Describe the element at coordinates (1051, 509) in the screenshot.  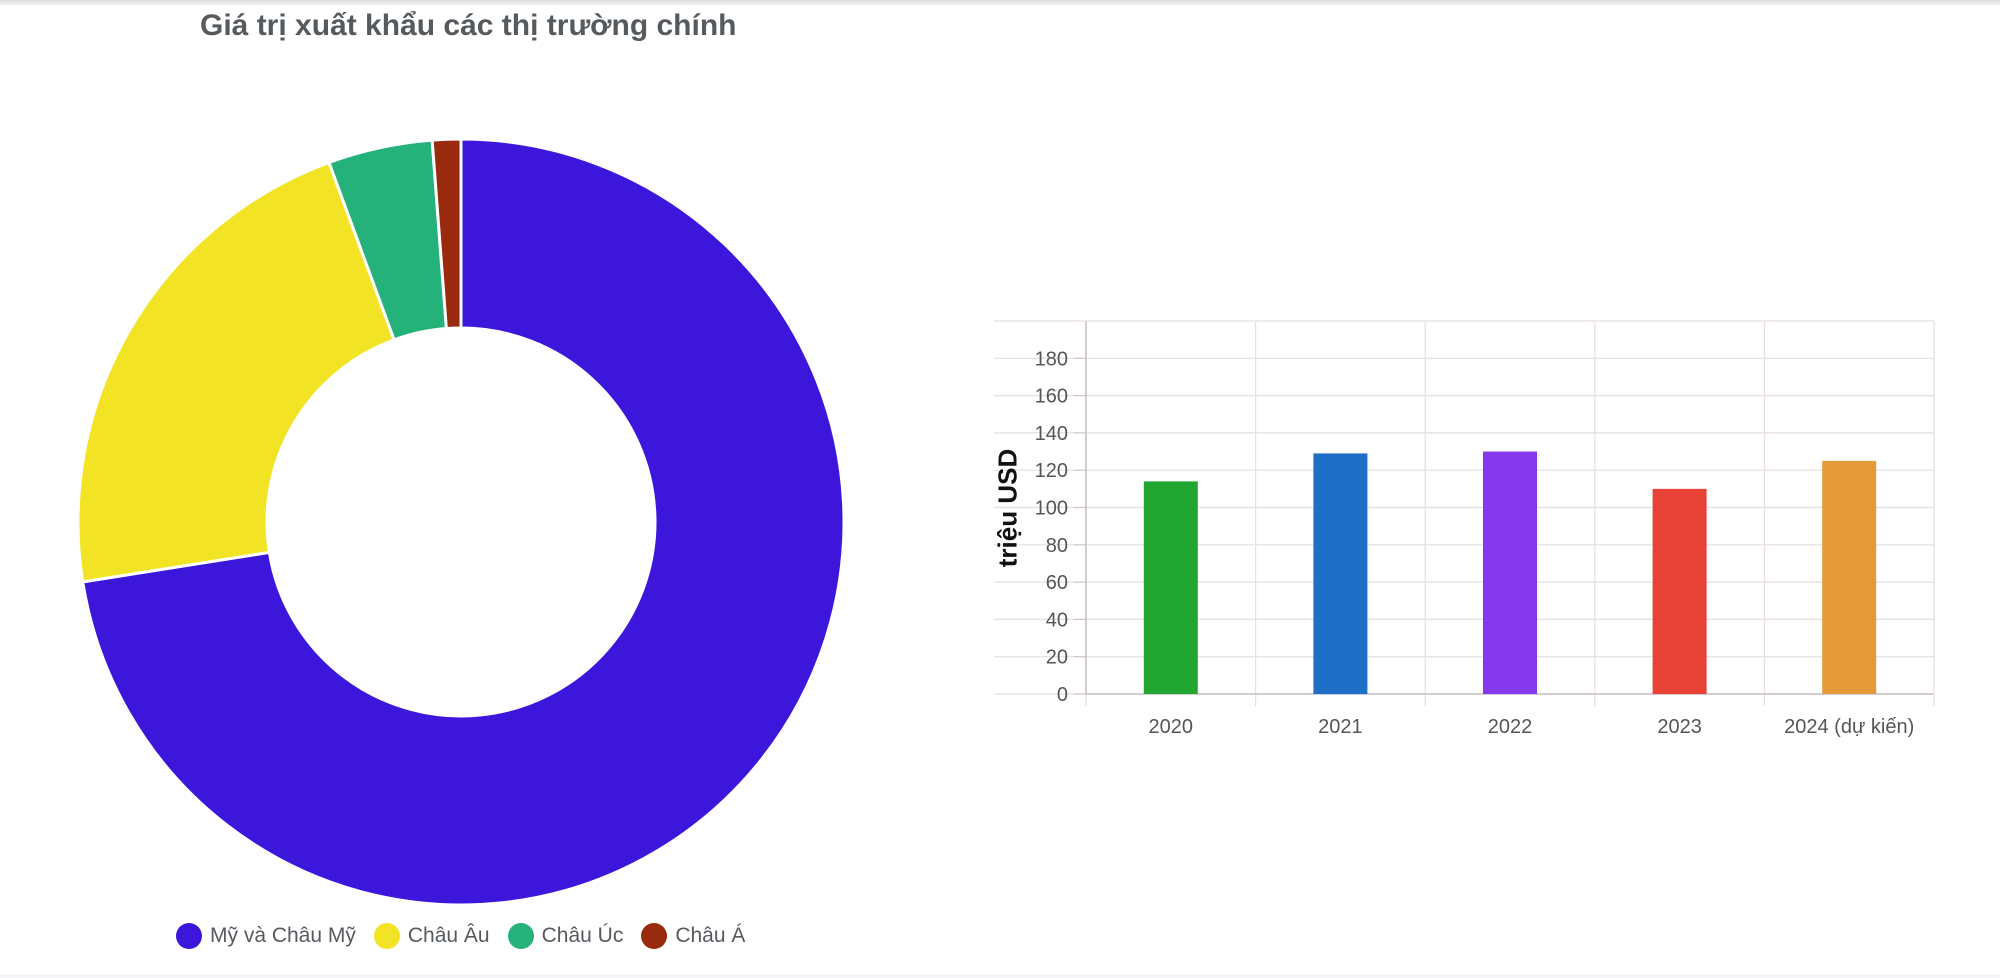
I see `y-tick-label: 100` at that location.